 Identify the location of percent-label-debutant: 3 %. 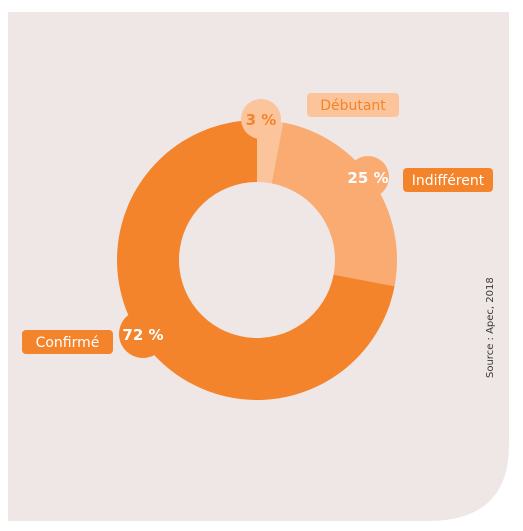
(261, 120).